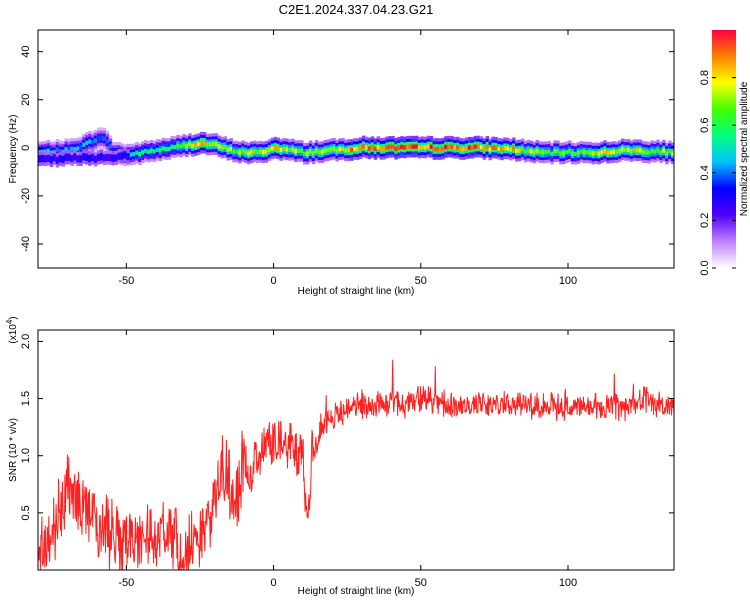 This screenshot has width=750, height=600. Describe the element at coordinates (26, 148) in the screenshot. I see `heatmap-y-tick-label: 0` at that location.